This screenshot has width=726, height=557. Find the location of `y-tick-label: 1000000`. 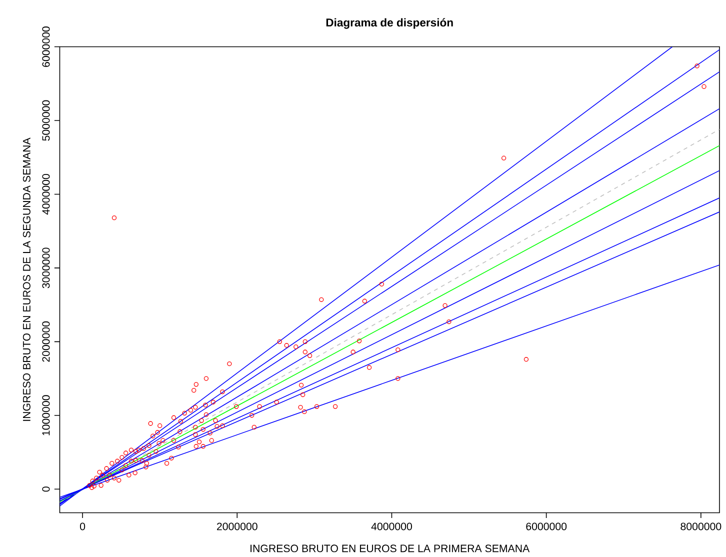

y-tick-label: 1000000 is located at coordinates (46, 415).